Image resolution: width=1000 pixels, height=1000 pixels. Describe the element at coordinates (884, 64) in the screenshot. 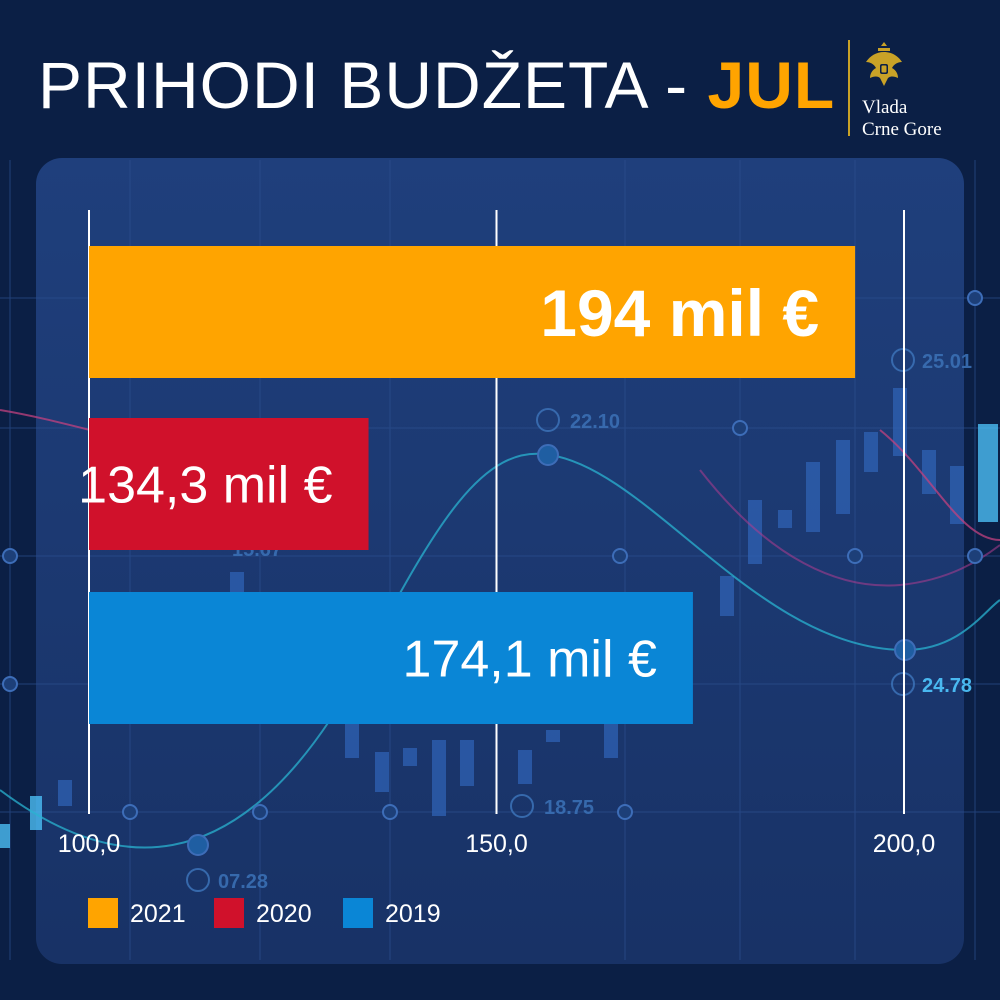

I see `montenegro-coat-of-arms-icon` at that location.